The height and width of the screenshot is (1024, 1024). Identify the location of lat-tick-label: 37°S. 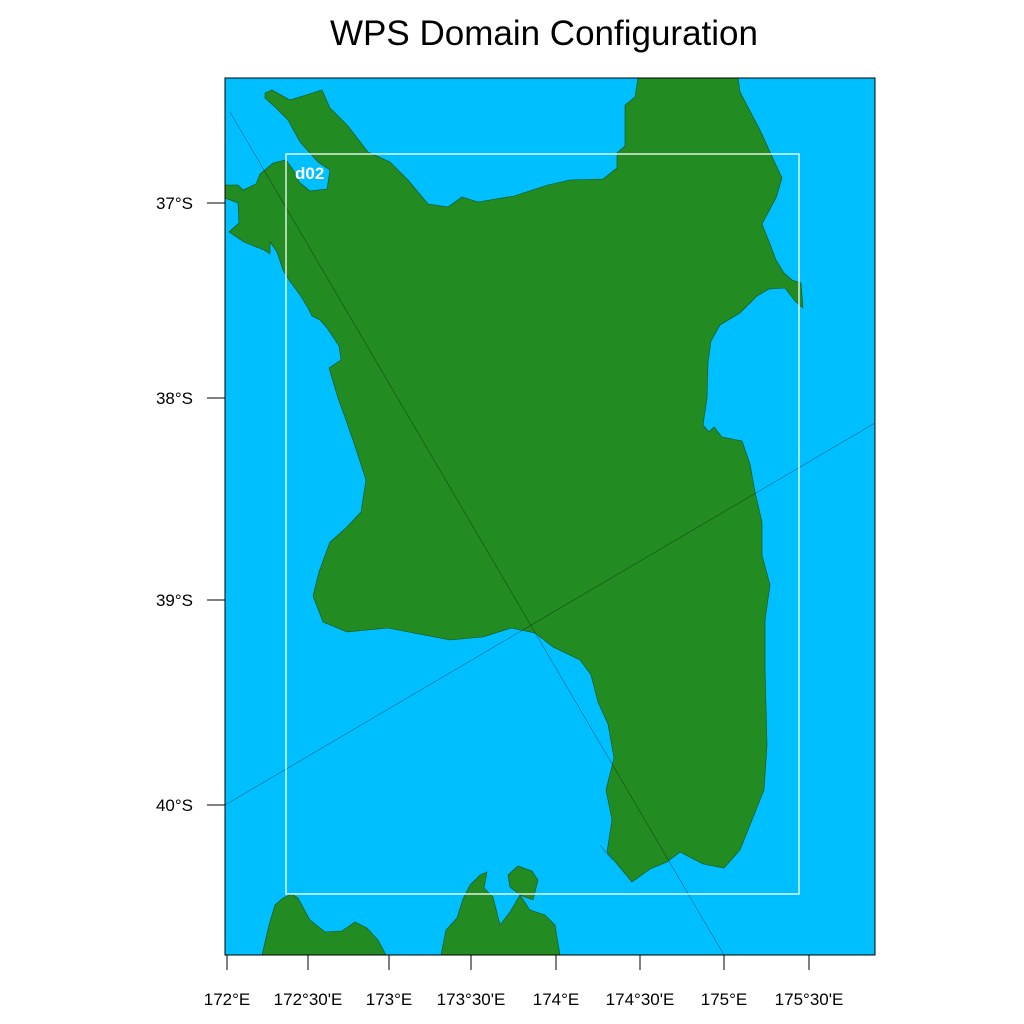
(174, 203).